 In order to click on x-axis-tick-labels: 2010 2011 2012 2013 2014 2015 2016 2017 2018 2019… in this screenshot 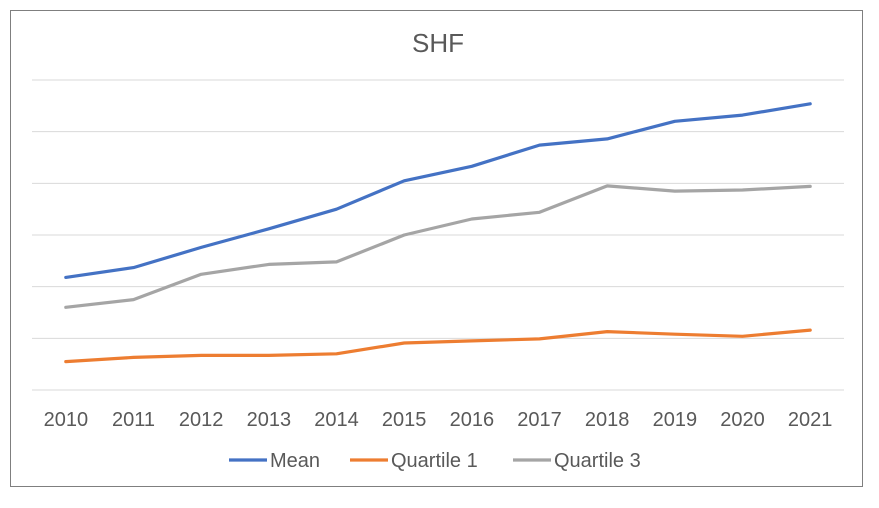, I will do `click(438, 420)`.